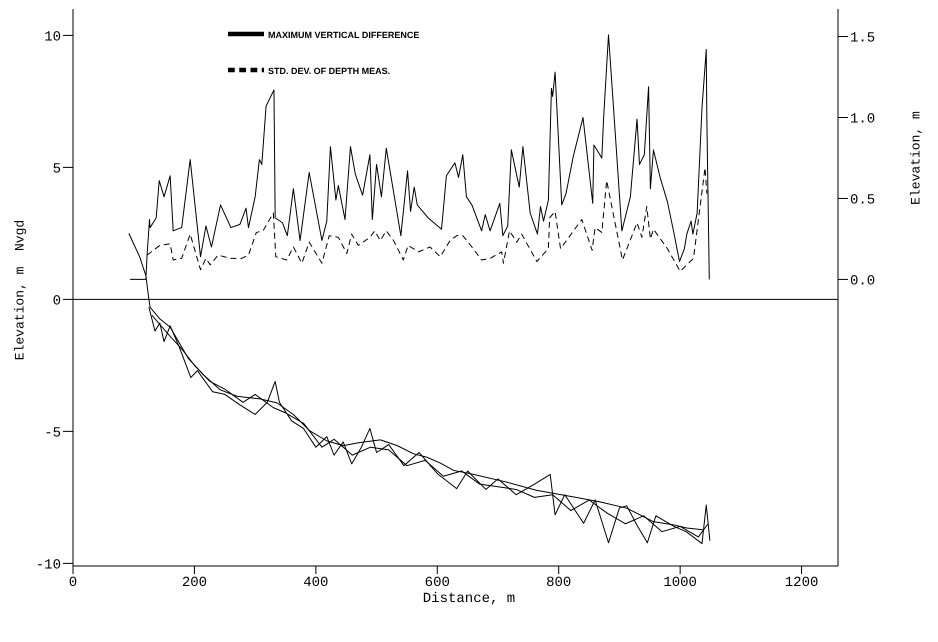 The width and height of the screenshot is (938, 642). Describe the element at coordinates (329, 71) in the screenshot. I see `legend-label: STD. DEV. OF DEPTH MEAS.` at that location.